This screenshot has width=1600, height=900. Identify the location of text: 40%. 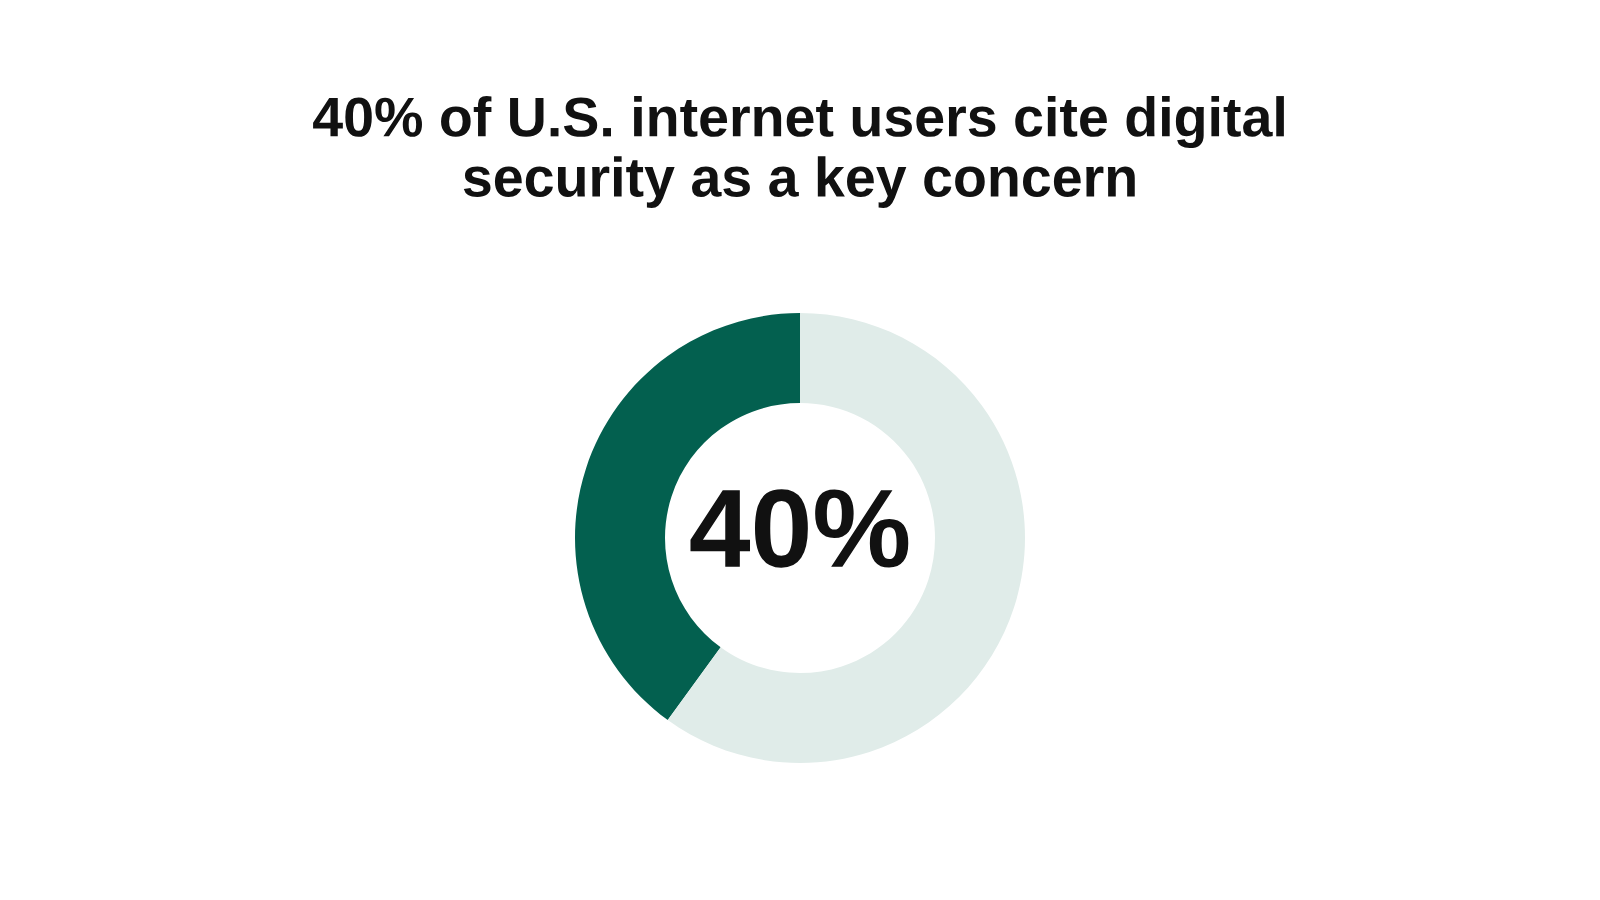
(799, 528).